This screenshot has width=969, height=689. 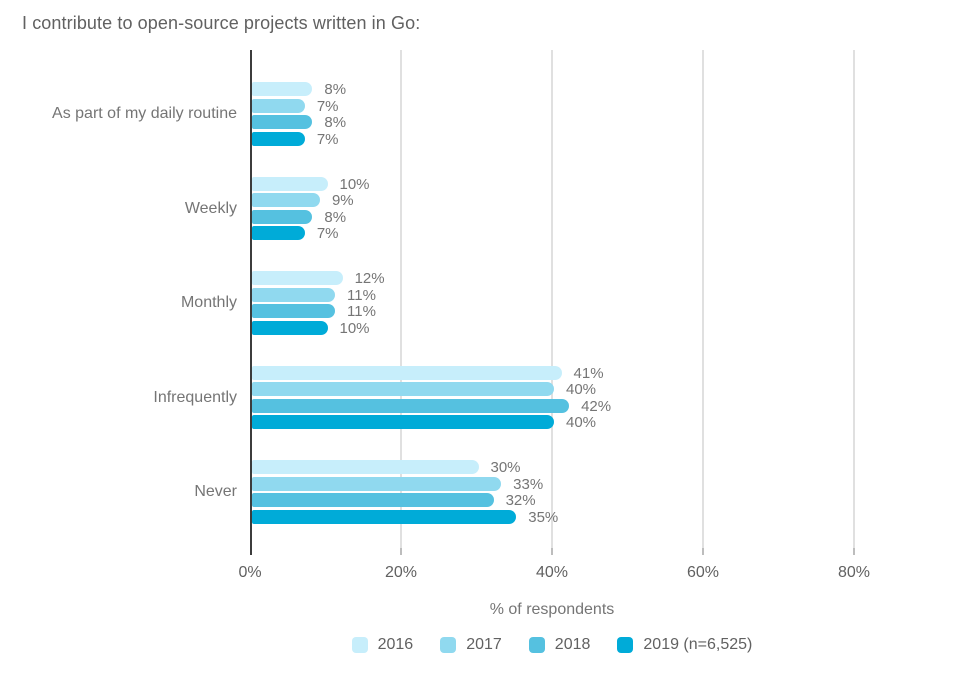 What do you see at coordinates (581, 423) in the screenshot?
I see `value-label-2019-n-6-525-infrequently: 40%` at bounding box center [581, 423].